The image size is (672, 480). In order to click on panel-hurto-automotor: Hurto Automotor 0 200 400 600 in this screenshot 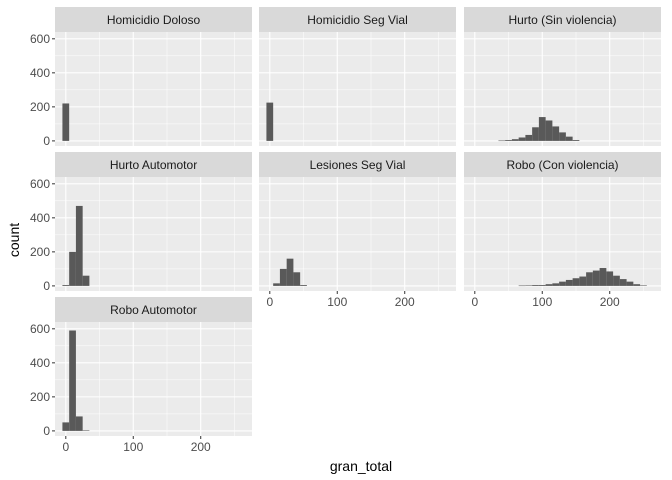, I will do `click(141, 222)`.